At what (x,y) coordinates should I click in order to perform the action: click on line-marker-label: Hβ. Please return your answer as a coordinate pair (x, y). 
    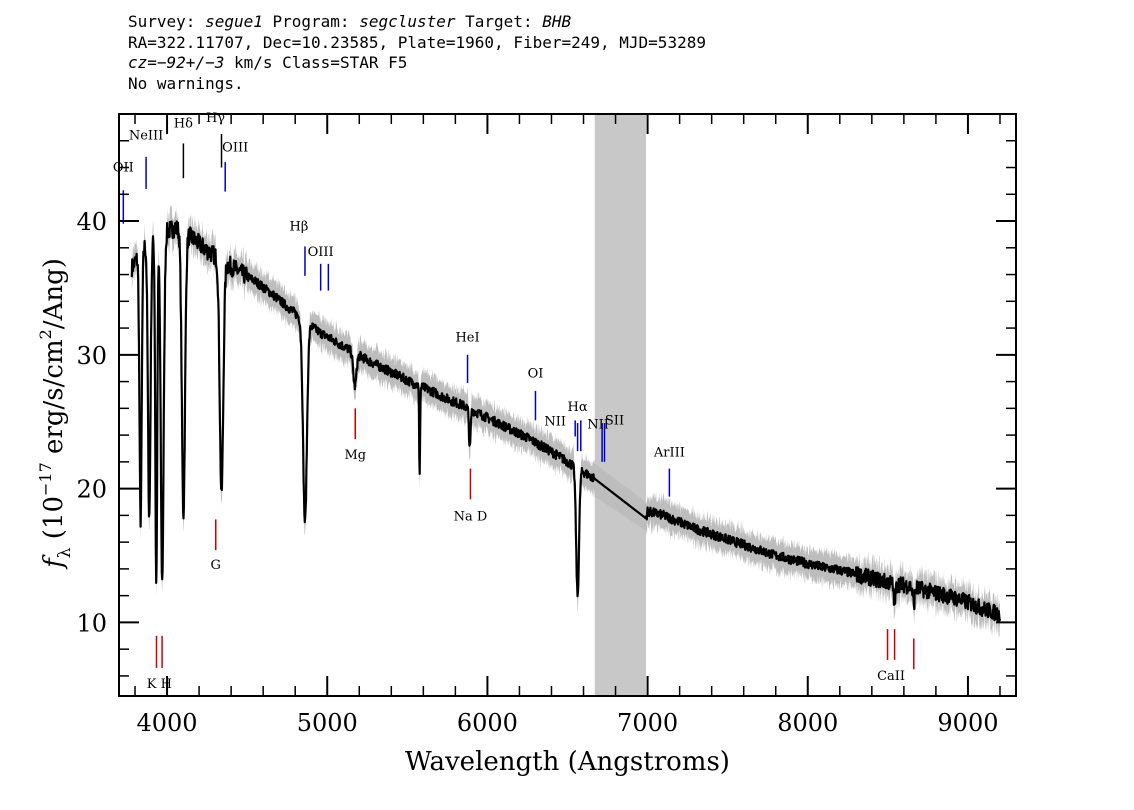
    Looking at the image, I should click on (299, 226).